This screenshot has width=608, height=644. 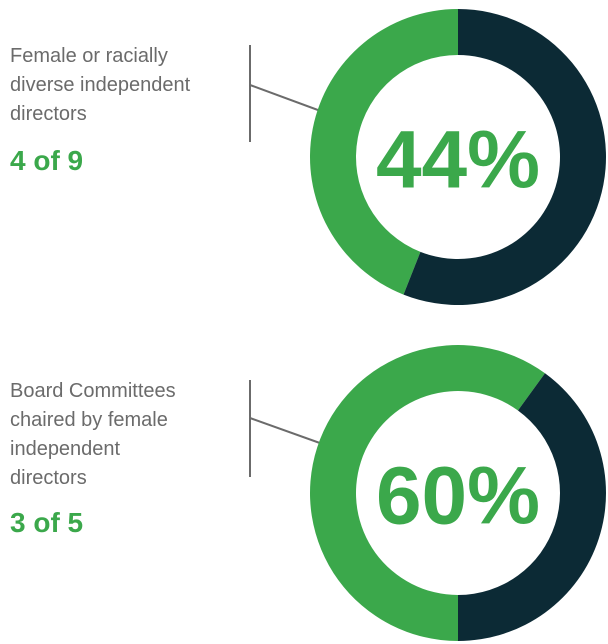 What do you see at coordinates (100, 85) in the screenshot?
I see `description: diverse independent` at bounding box center [100, 85].